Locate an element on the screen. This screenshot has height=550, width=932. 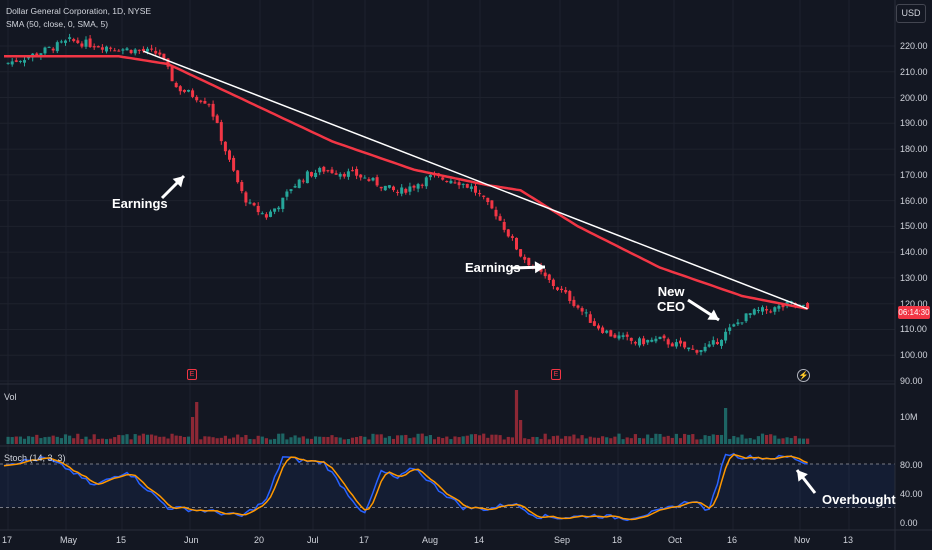
new-ceo-line2: CEO is located at coordinates (671, 306).